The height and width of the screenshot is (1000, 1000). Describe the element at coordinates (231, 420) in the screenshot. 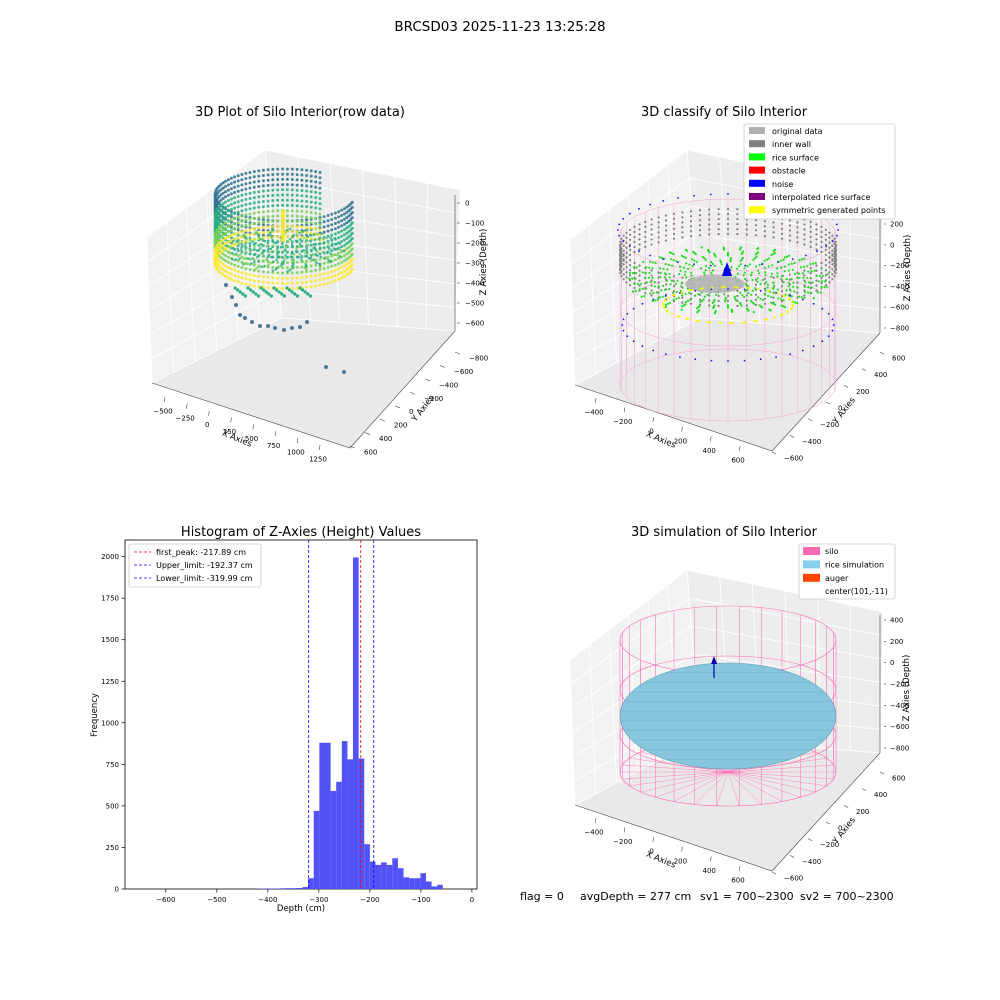

I see `raw-x-tick-mark` at that location.